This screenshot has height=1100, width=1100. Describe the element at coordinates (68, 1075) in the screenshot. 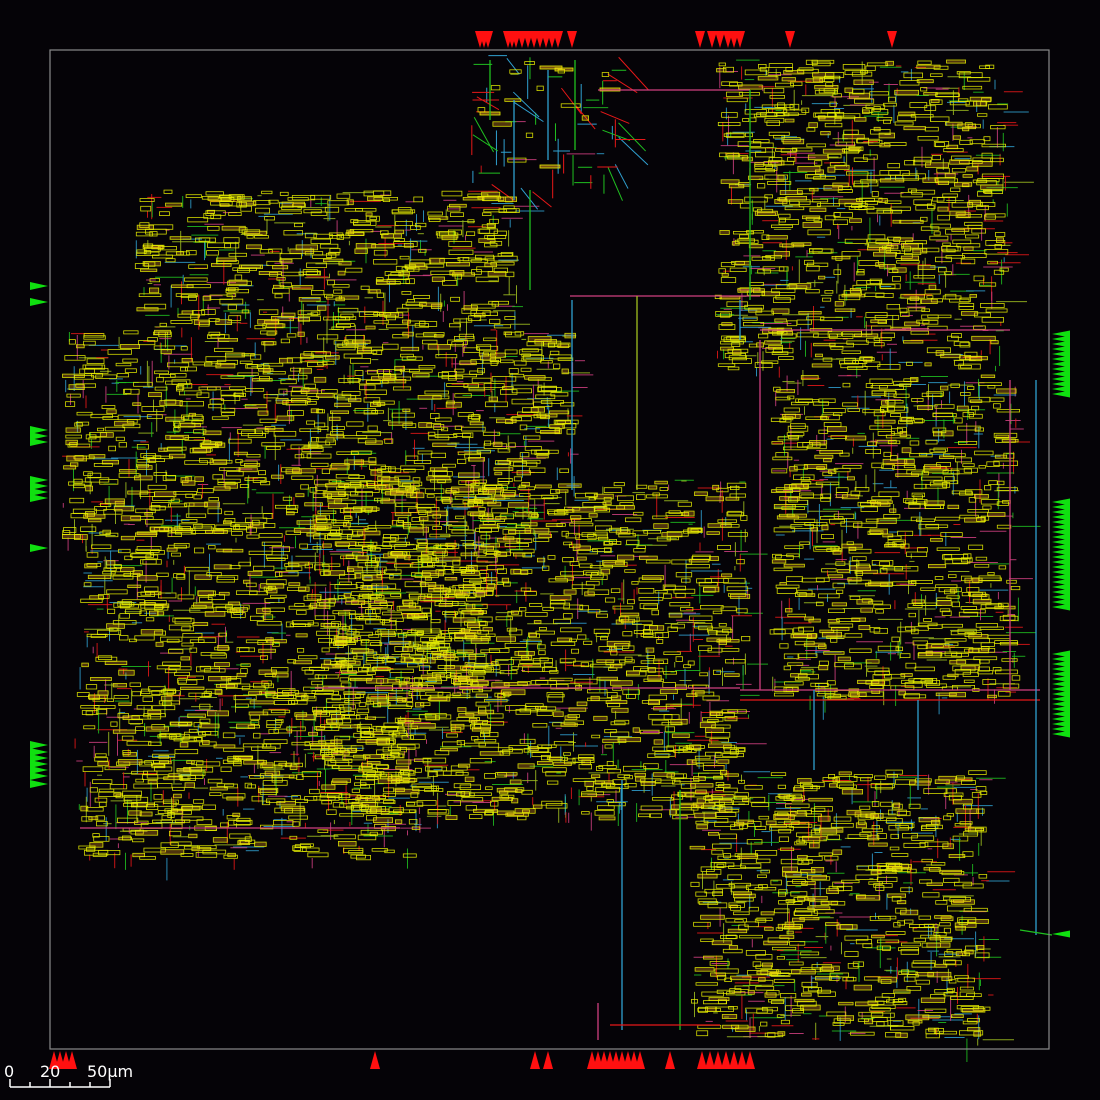

I see `scale-bar: 0 20 50µm` at that location.